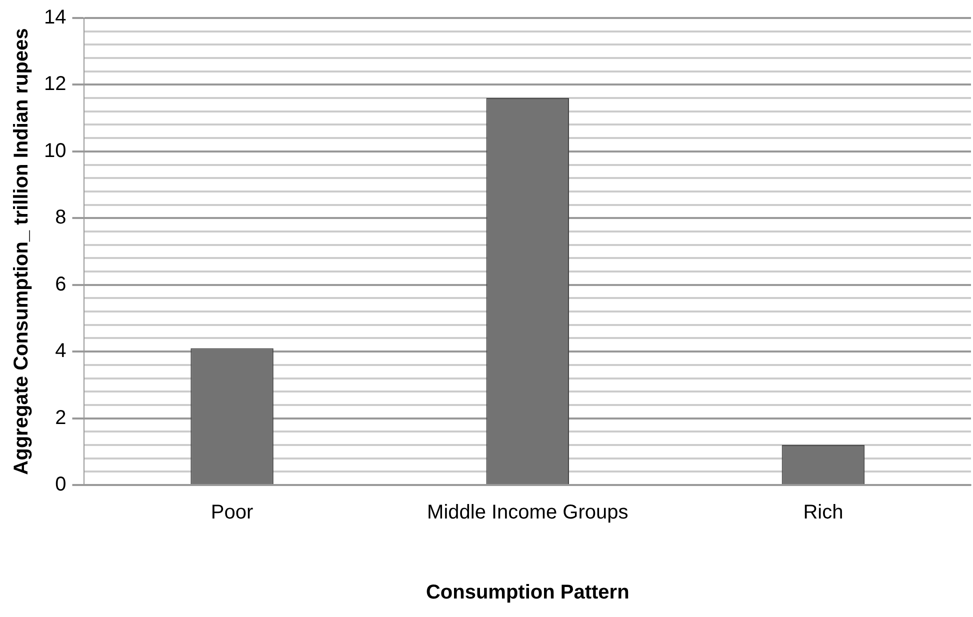 This screenshot has width=973, height=617. I want to click on y-axis-title: Aggregate Consumption_ trillion Indian rupees, so click(21, 251).